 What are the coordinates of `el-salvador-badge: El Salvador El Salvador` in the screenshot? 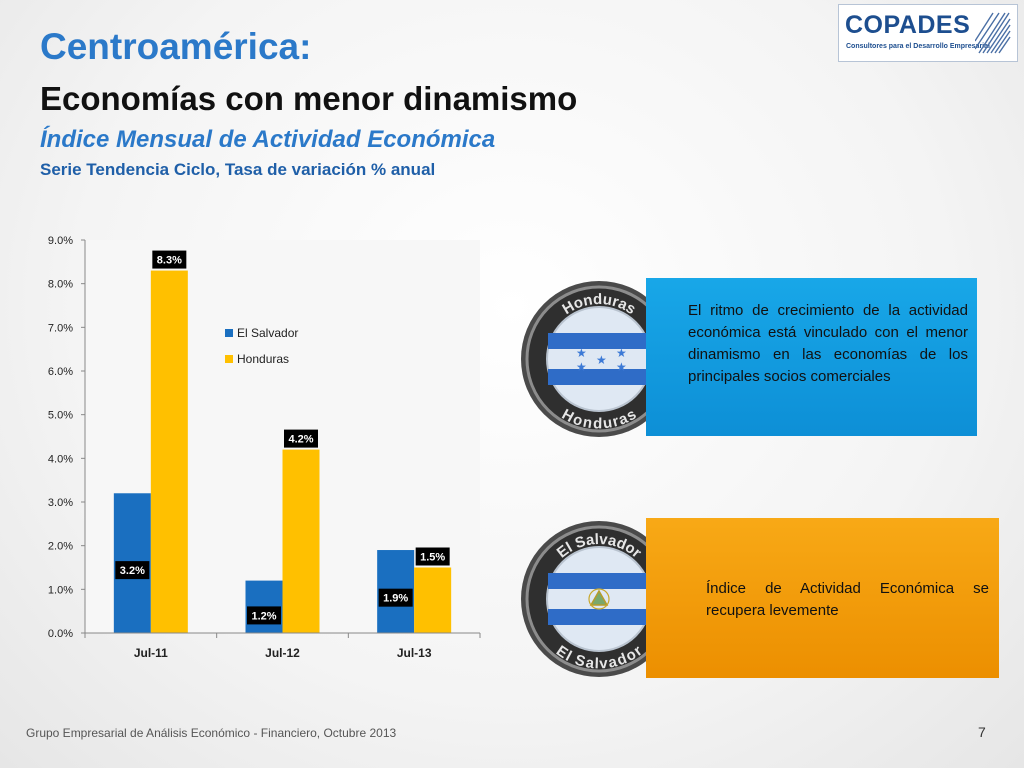 It's located at (599, 601).